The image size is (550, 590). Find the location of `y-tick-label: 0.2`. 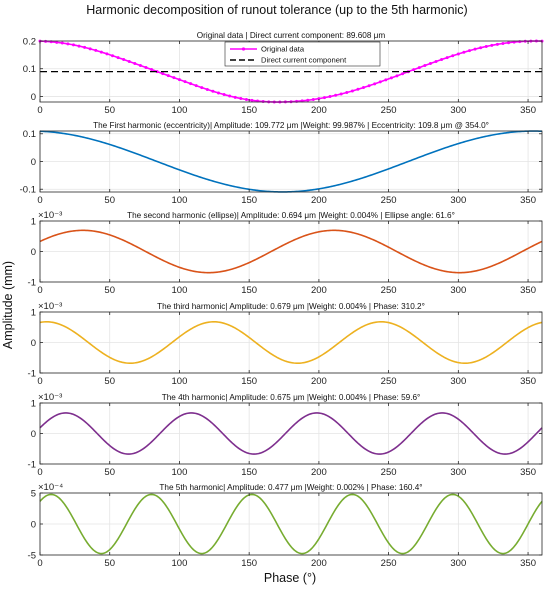

y-tick-label: 0.2 is located at coordinates (29, 41).